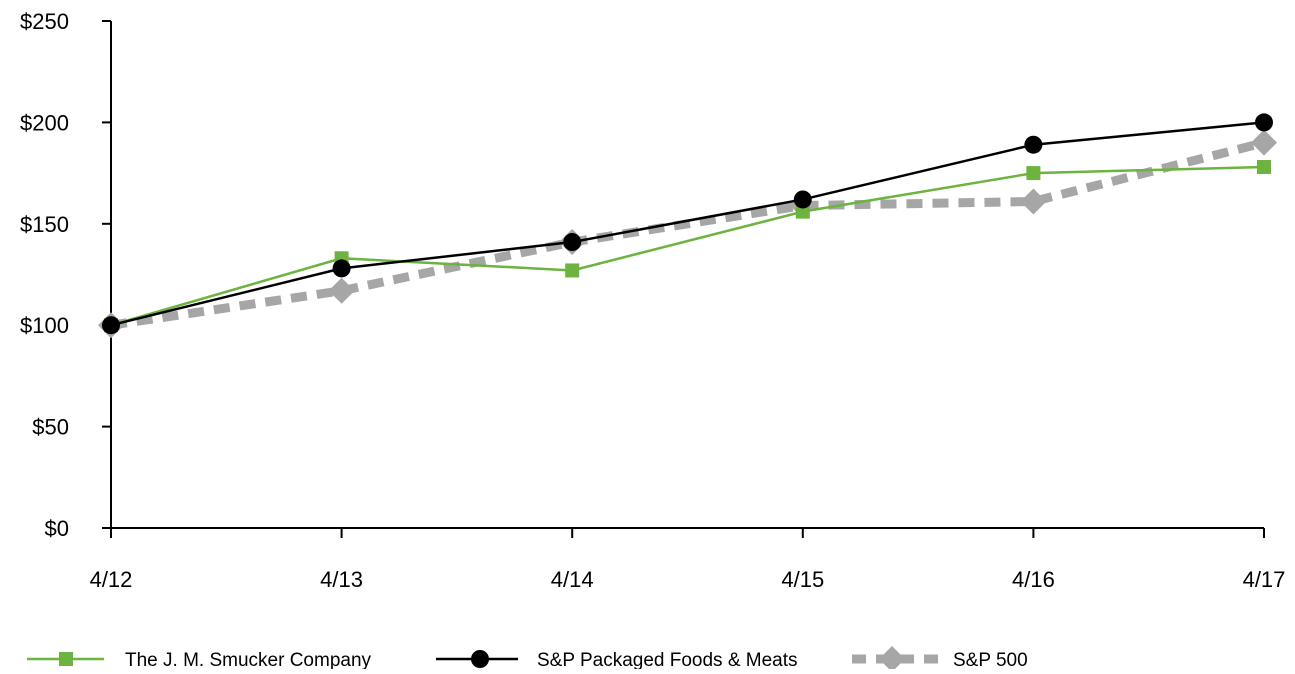  I want to click on legend-item-1: S&P Packaged Foods & Meats, so click(617, 660).